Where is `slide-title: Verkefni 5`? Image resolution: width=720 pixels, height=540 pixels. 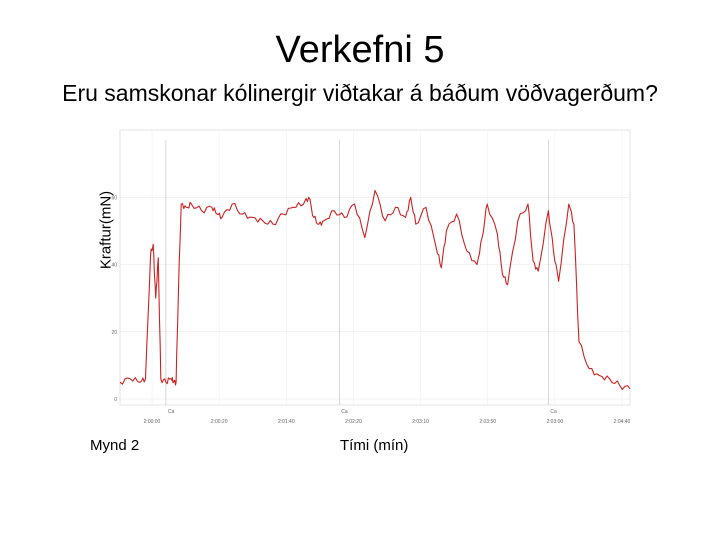
slide-title: Verkefni 5 is located at coordinates (360, 50).